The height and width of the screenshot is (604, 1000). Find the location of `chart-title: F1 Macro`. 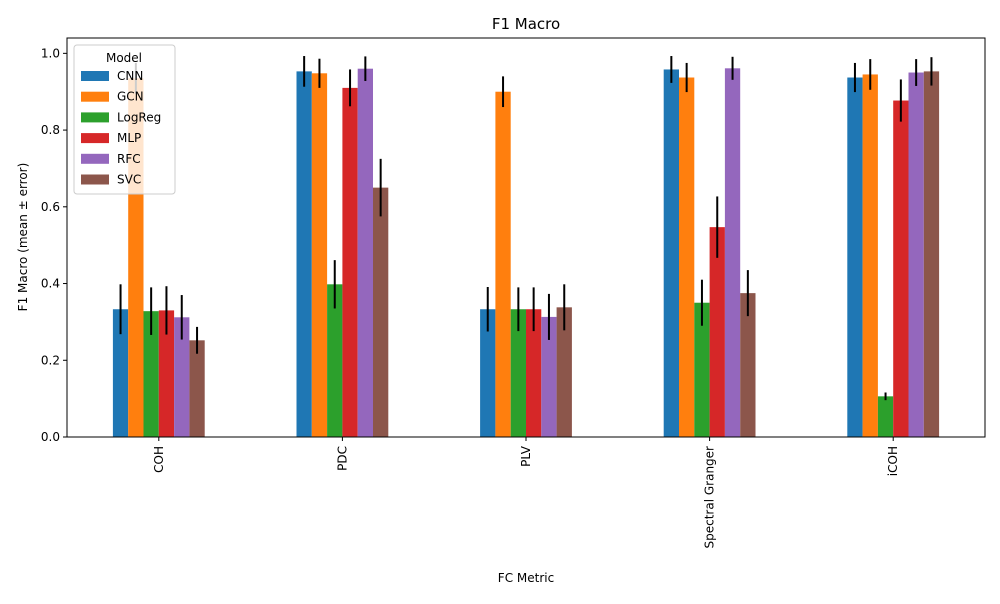

chart-title: F1 Macro is located at coordinates (526, 24).